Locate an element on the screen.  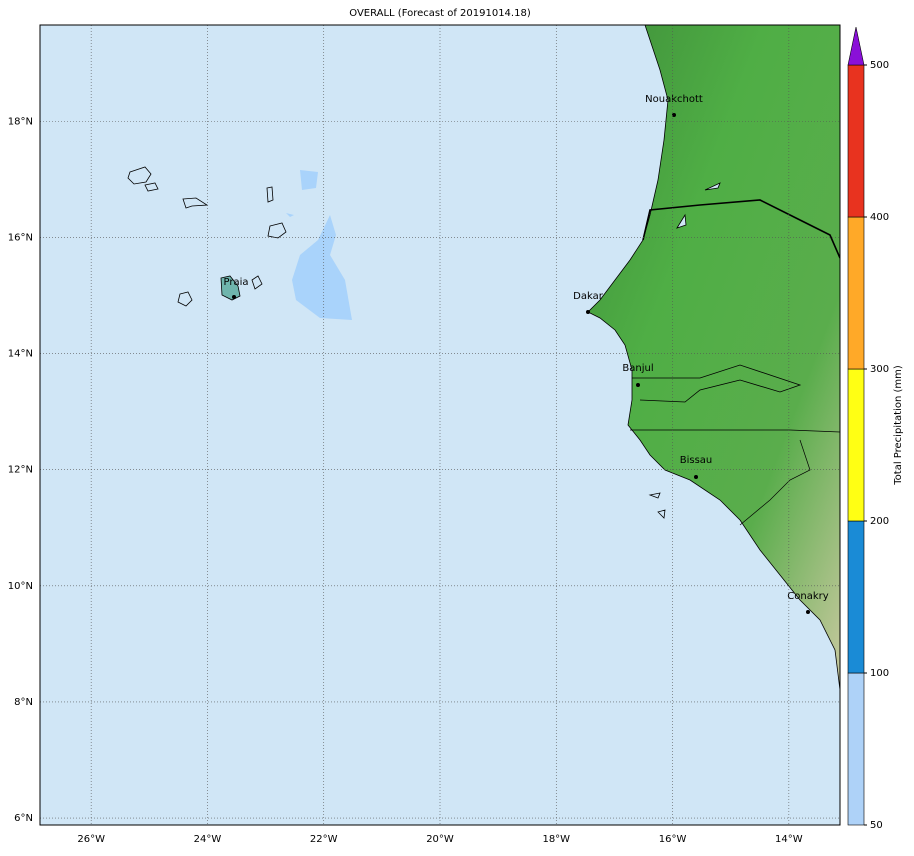
colorbar-extend is located at coordinates (856, 46).